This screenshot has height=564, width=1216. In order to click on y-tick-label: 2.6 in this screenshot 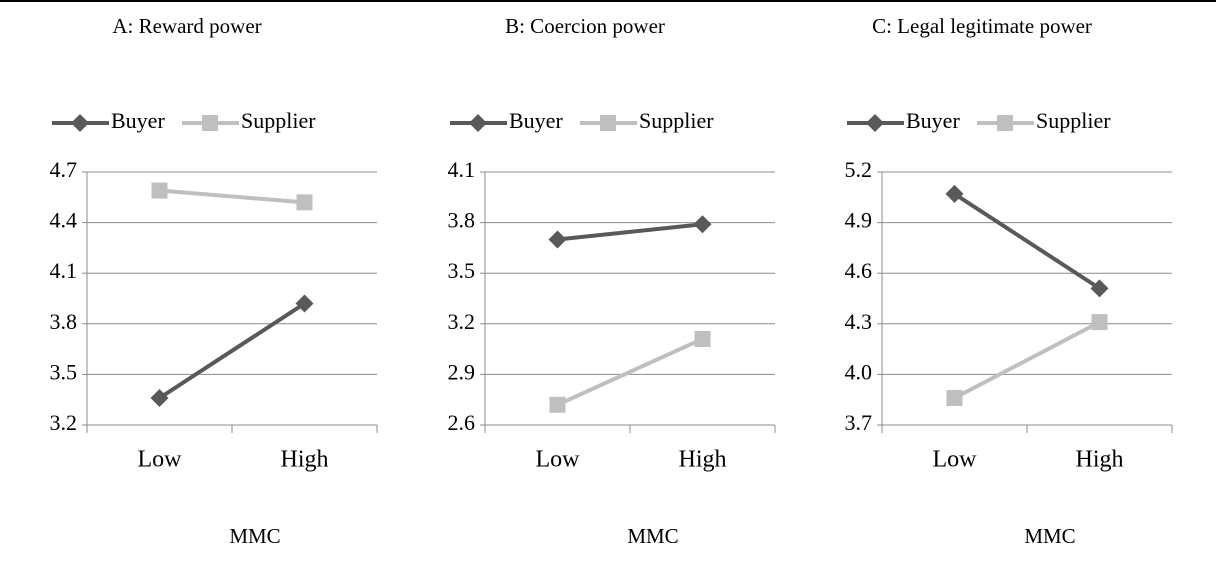, I will do `click(462, 422)`.